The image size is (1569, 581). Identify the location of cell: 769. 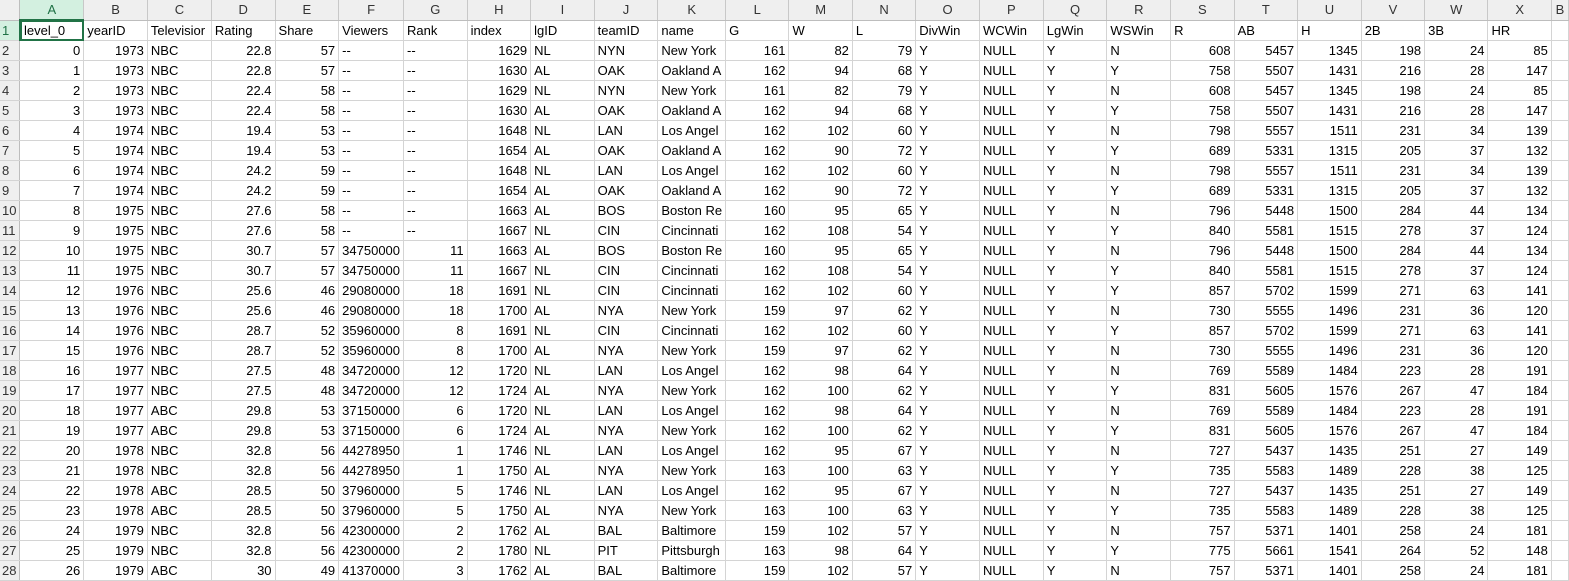
(1202, 410).